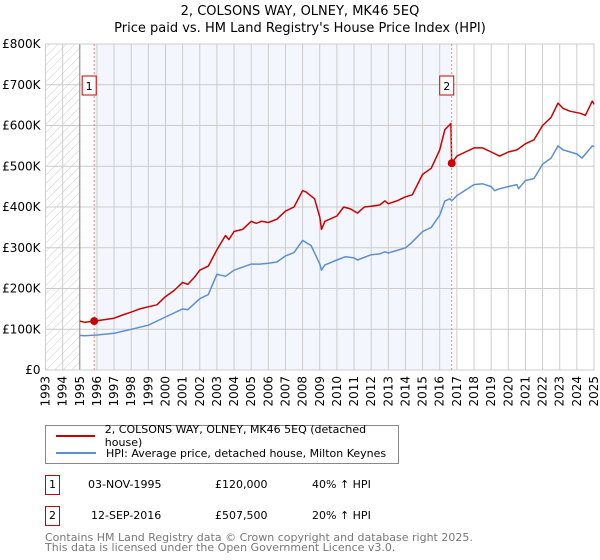 This screenshot has height=560, width=600. What do you see at coordinates (76, 453) in the screenshot?
I see `legend-swatch-blue` at bounding box center [76, 453].